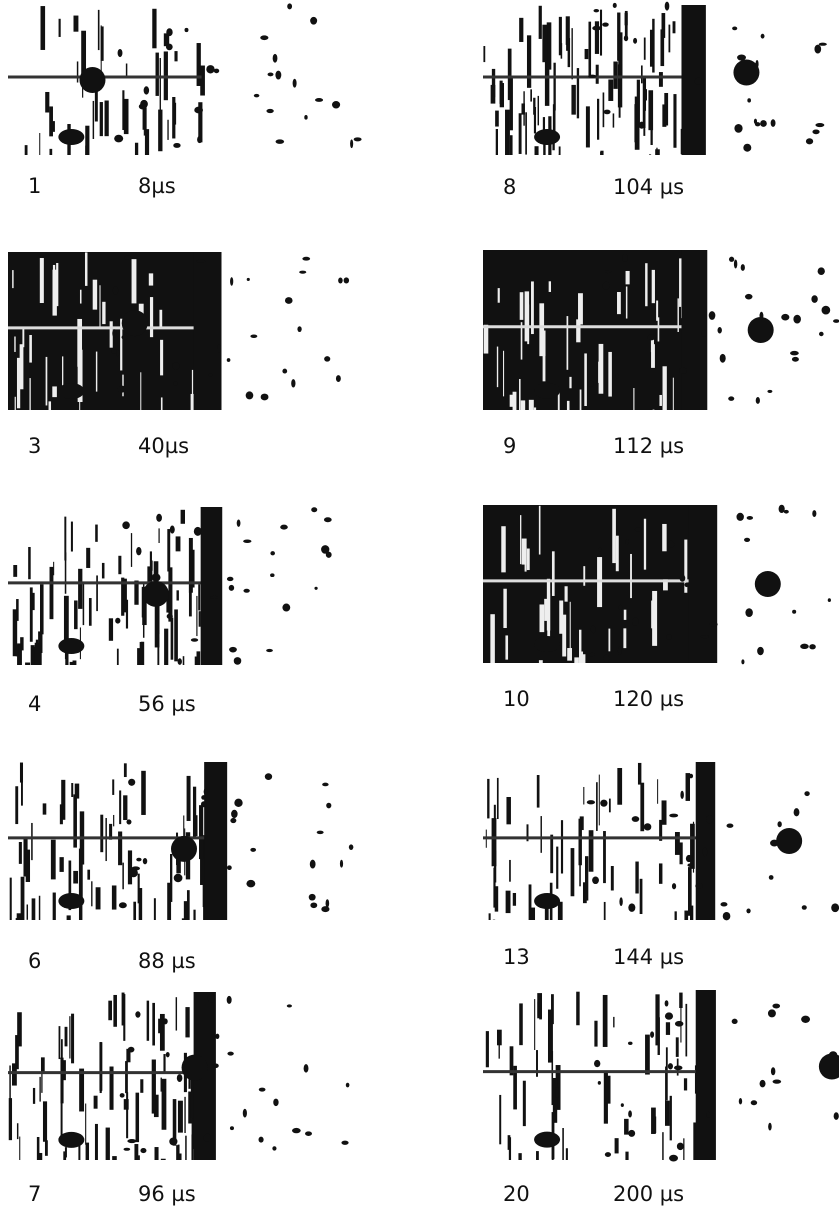  What do you see at coordinates (648, 1194) in the screenshot?
I see `frame-time: 200 µs` at bounding box center [648, 1194].